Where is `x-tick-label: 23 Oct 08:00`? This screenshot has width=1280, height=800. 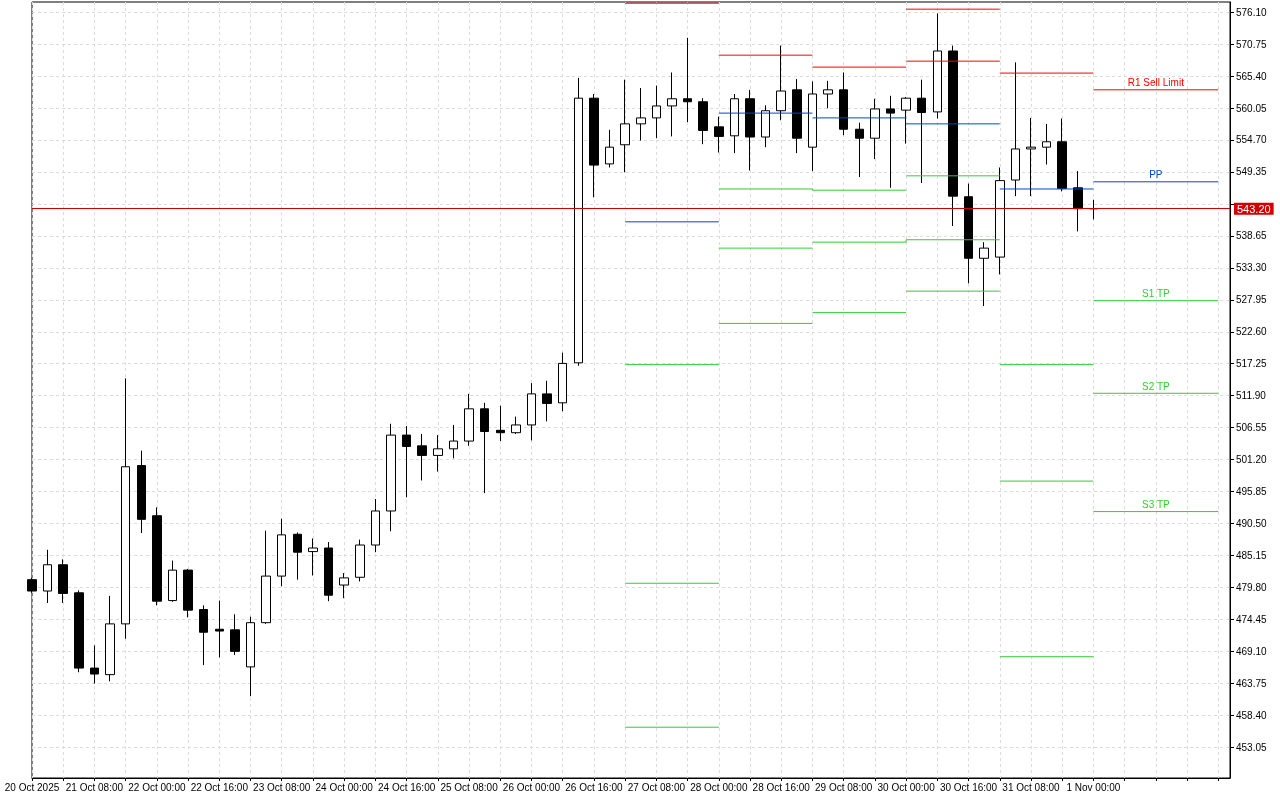
x-tick-label: 23 Oct 08:00 is located at coordinates (282, 787).